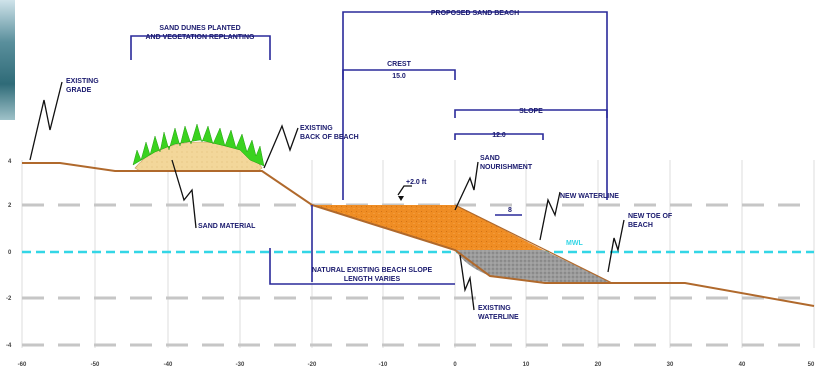 This screenshot has width=819, height=380. Describe the element at coordinates (227, 226) in the screenshot. I see `sand-material-label: SAND MATERIAL` at that location.